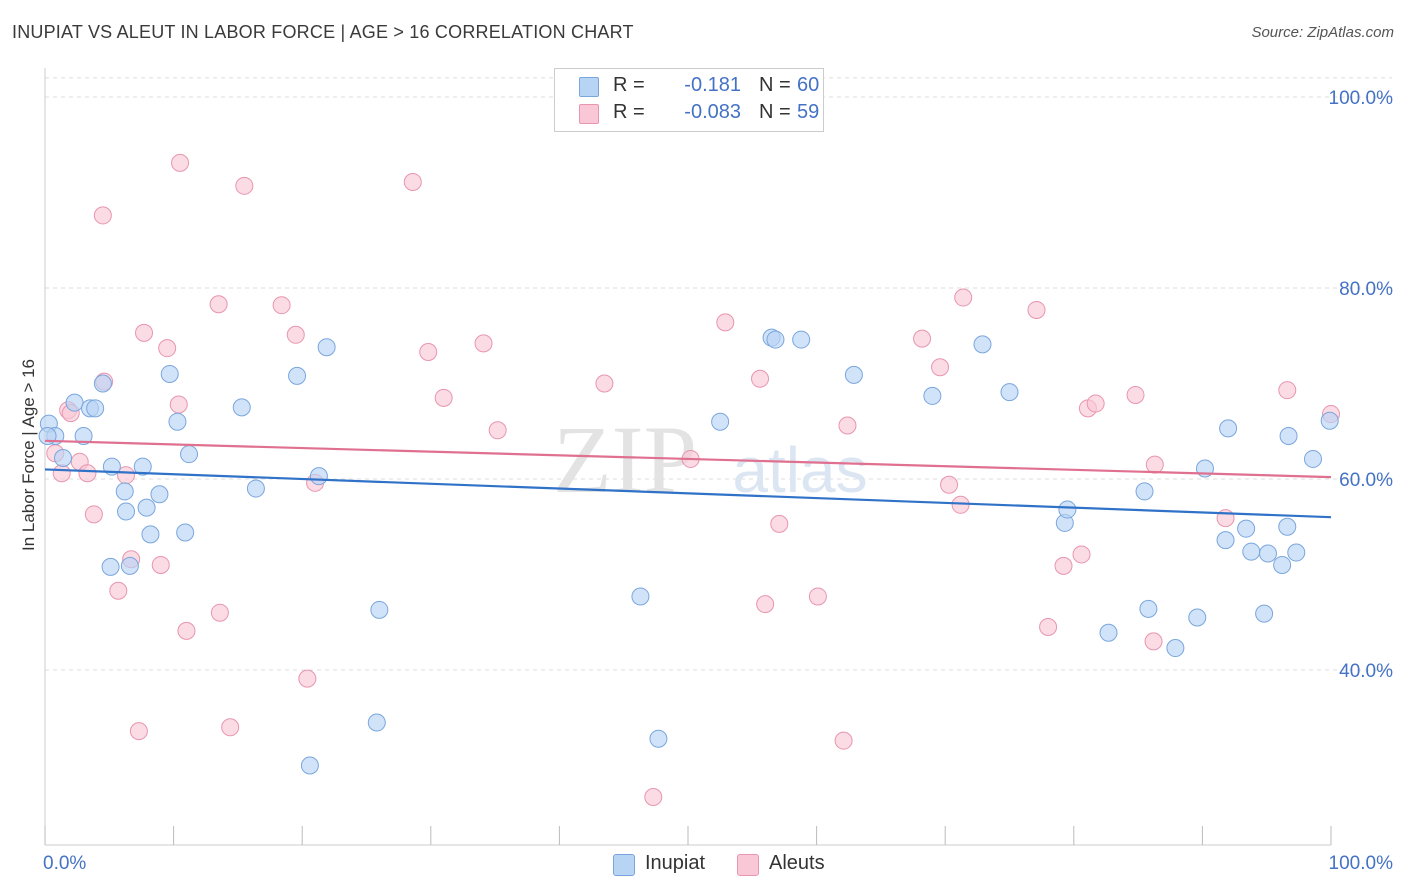 The width and height of the screenshot is (1406, 892). What do you see at coordinates (1366, 289) in the screenshot?
I see `y-tick-label: 80.0%` at bounding box center [1366, 289].